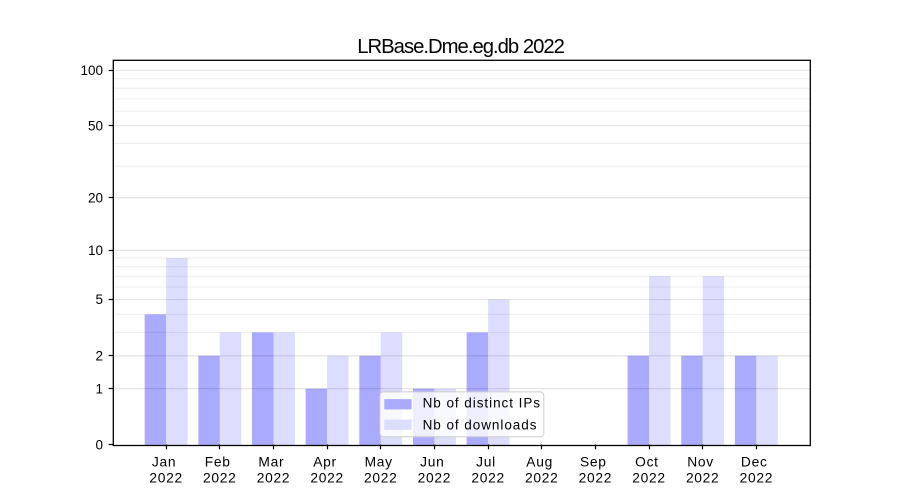 This screenshot has width=900, height=500. Describe the element at coordinates (95, 250) in the screenshot. I see `svg-text: 10` at that location.